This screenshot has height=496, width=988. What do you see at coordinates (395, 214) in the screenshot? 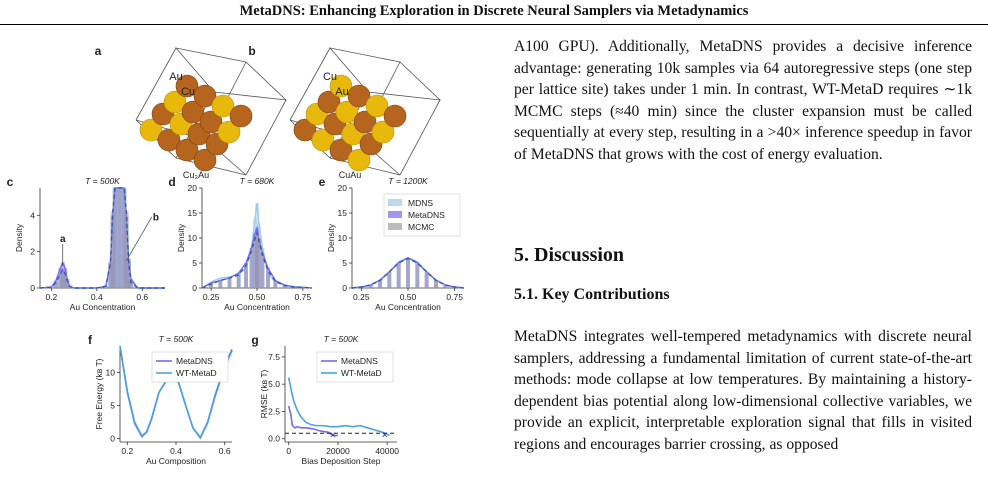
I see `panel-e-legend-swatch` at bounding box center [395, 214].